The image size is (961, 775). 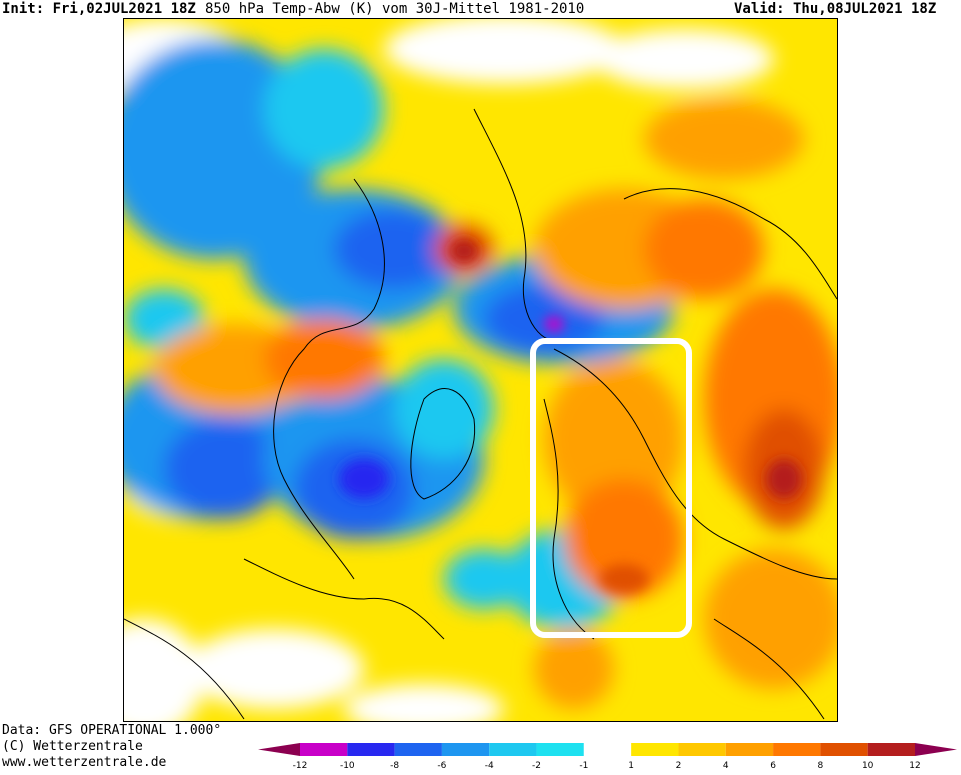 I want to click on legend-tick-label: 6, so click(x=773, y=766).